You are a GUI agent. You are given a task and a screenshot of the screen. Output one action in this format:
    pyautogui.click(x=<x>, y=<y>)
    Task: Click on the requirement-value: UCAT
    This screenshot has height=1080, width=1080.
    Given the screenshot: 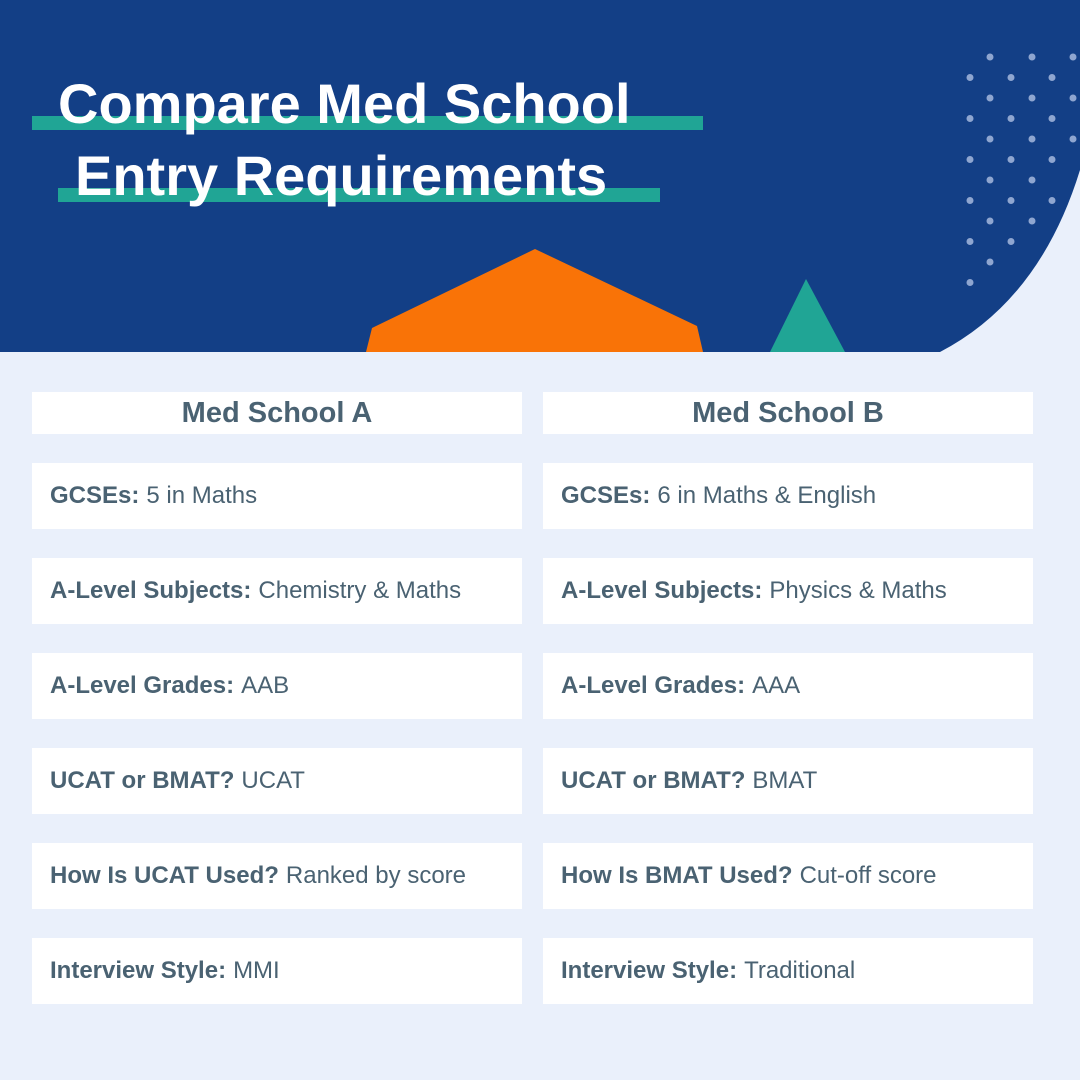 What is the action you would take?
    pyautogui.click(x=273, y=780)
    